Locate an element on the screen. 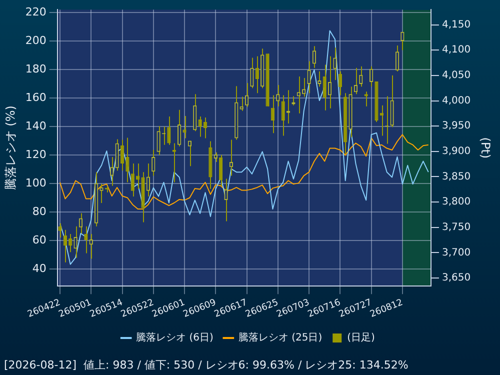  y-tick-label: 80 is located at coordinates (39, 211).